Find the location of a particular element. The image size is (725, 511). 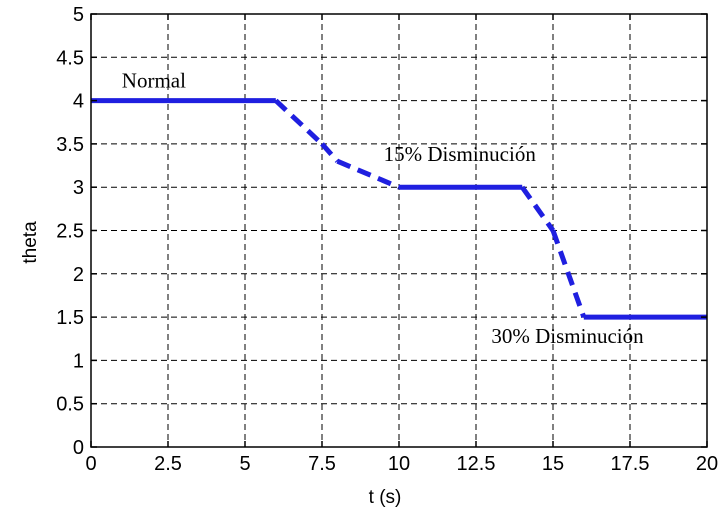

y-tick-label: 1 is located at coordinates (78, 361).